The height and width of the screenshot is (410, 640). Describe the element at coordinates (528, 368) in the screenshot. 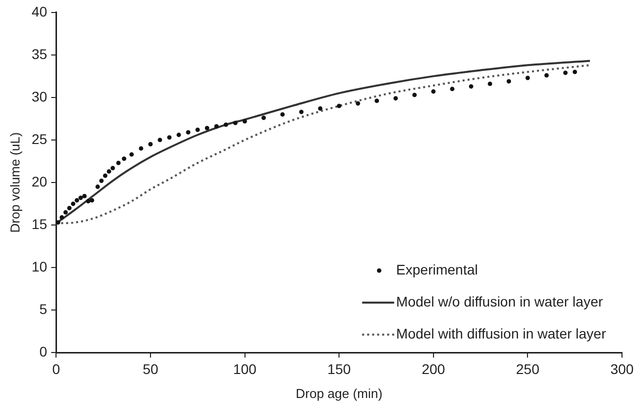

I see `x-tick-label: 250` at that location.